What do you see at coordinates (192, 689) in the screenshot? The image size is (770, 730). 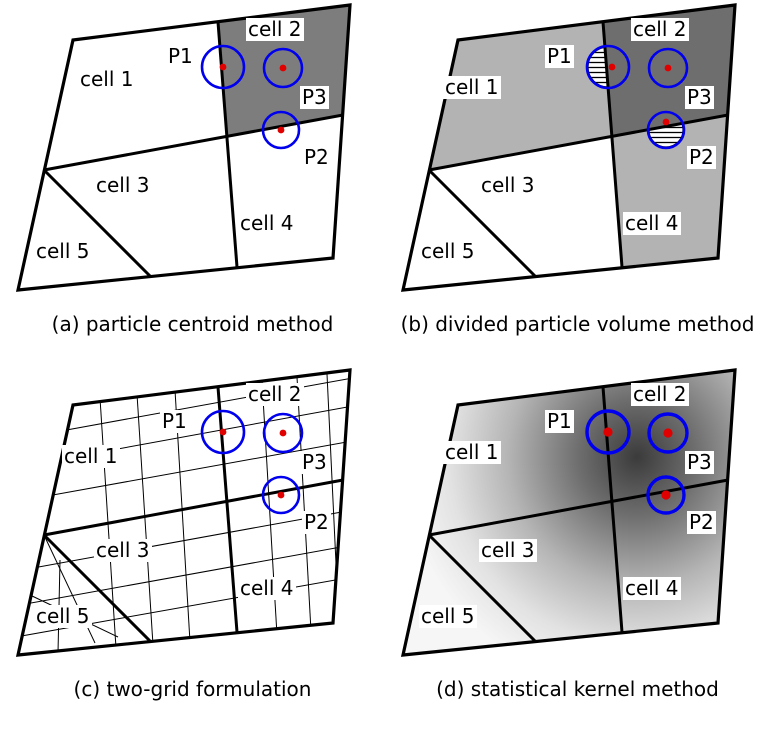 I see `caption-c: (c) two-grid formulation` at bounding box center [192, 689].